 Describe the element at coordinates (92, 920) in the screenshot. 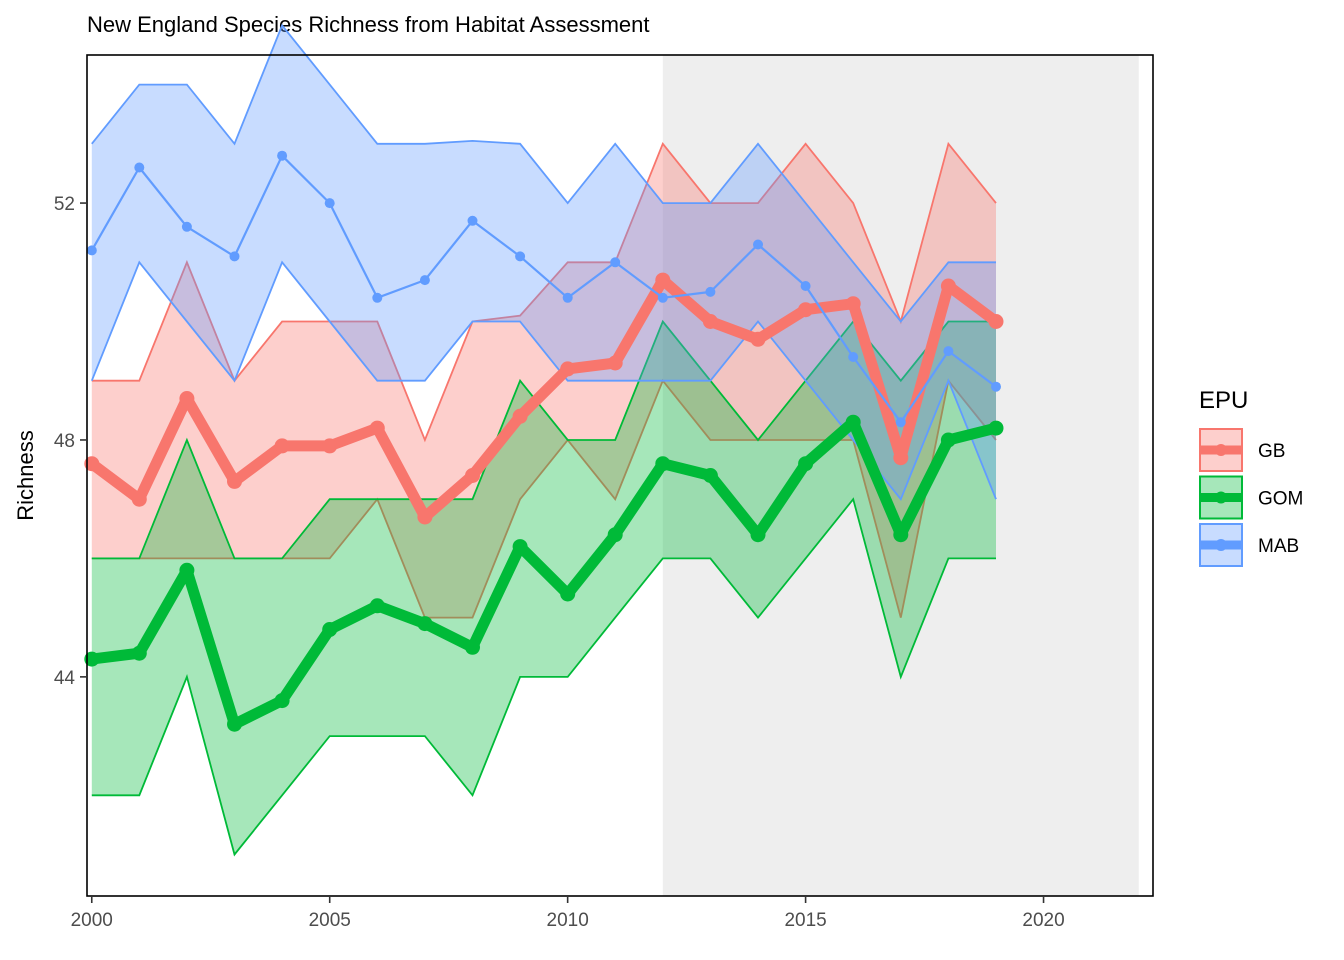

I see `x-tick-label: 2000` at that location.